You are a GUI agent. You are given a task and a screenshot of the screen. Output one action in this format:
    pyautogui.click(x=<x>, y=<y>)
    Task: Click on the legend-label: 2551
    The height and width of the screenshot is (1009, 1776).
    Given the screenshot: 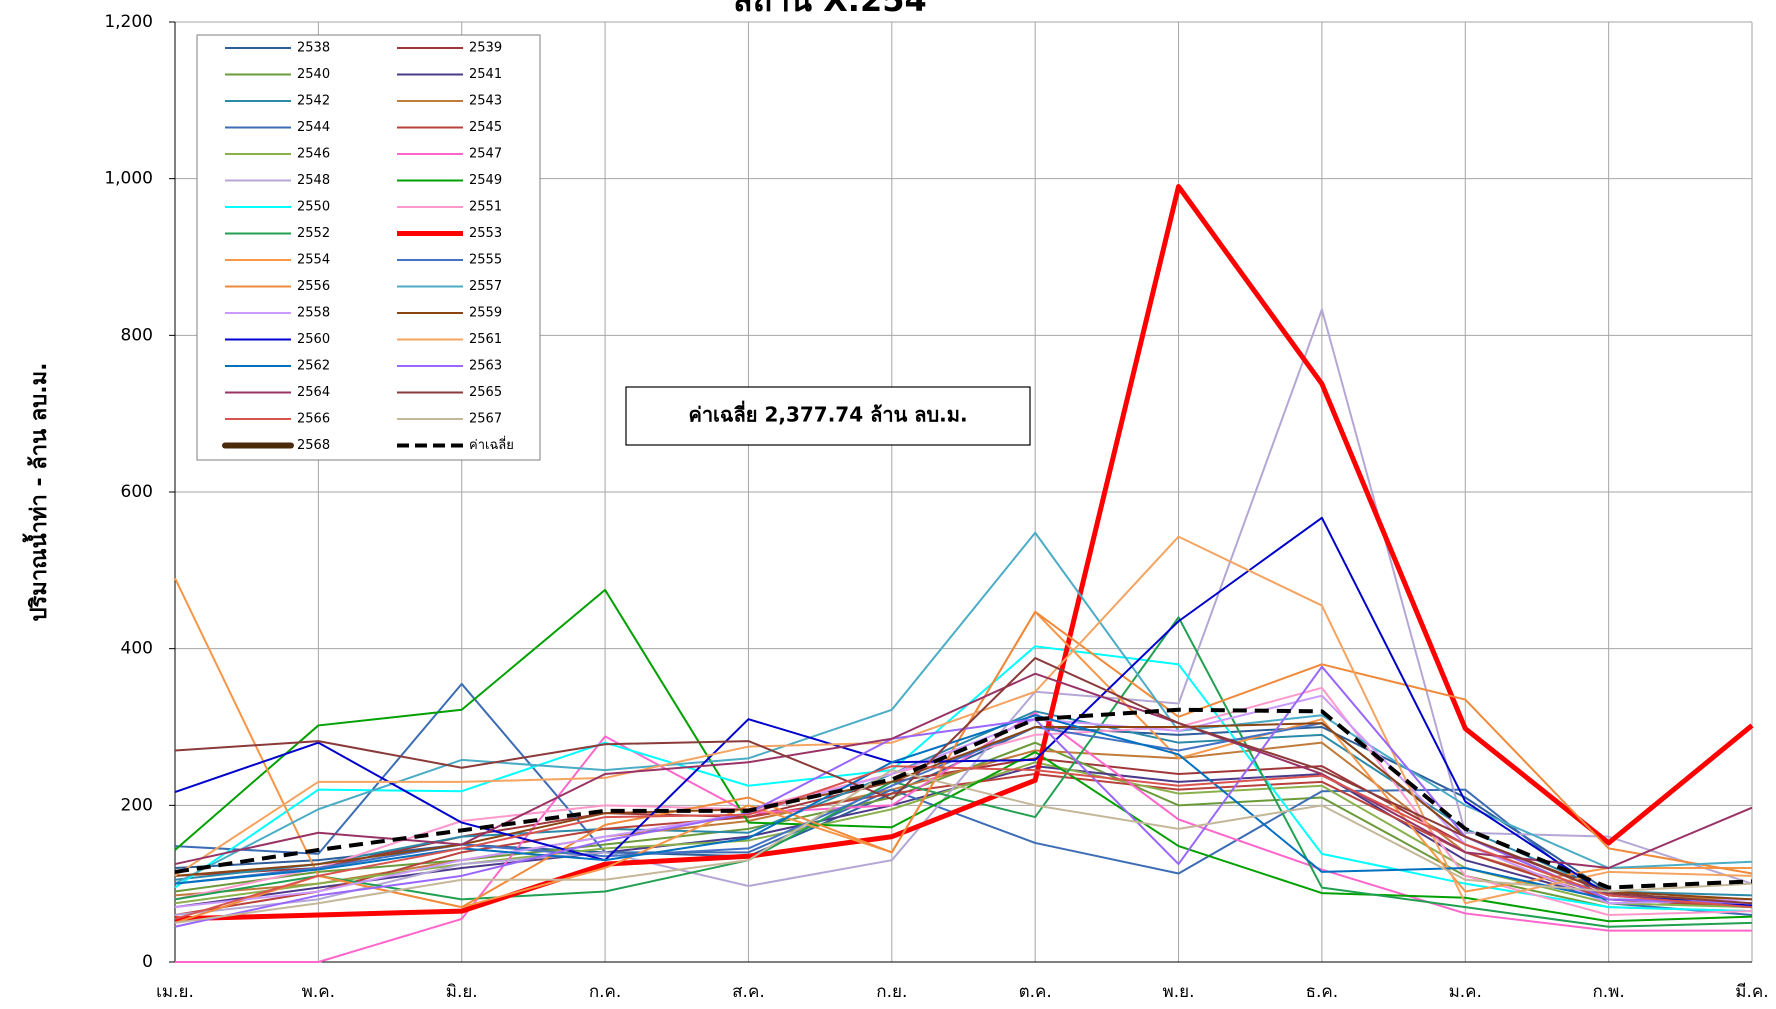 What is the action you would take?
    pyautogui.click(x=485, y=207)
    